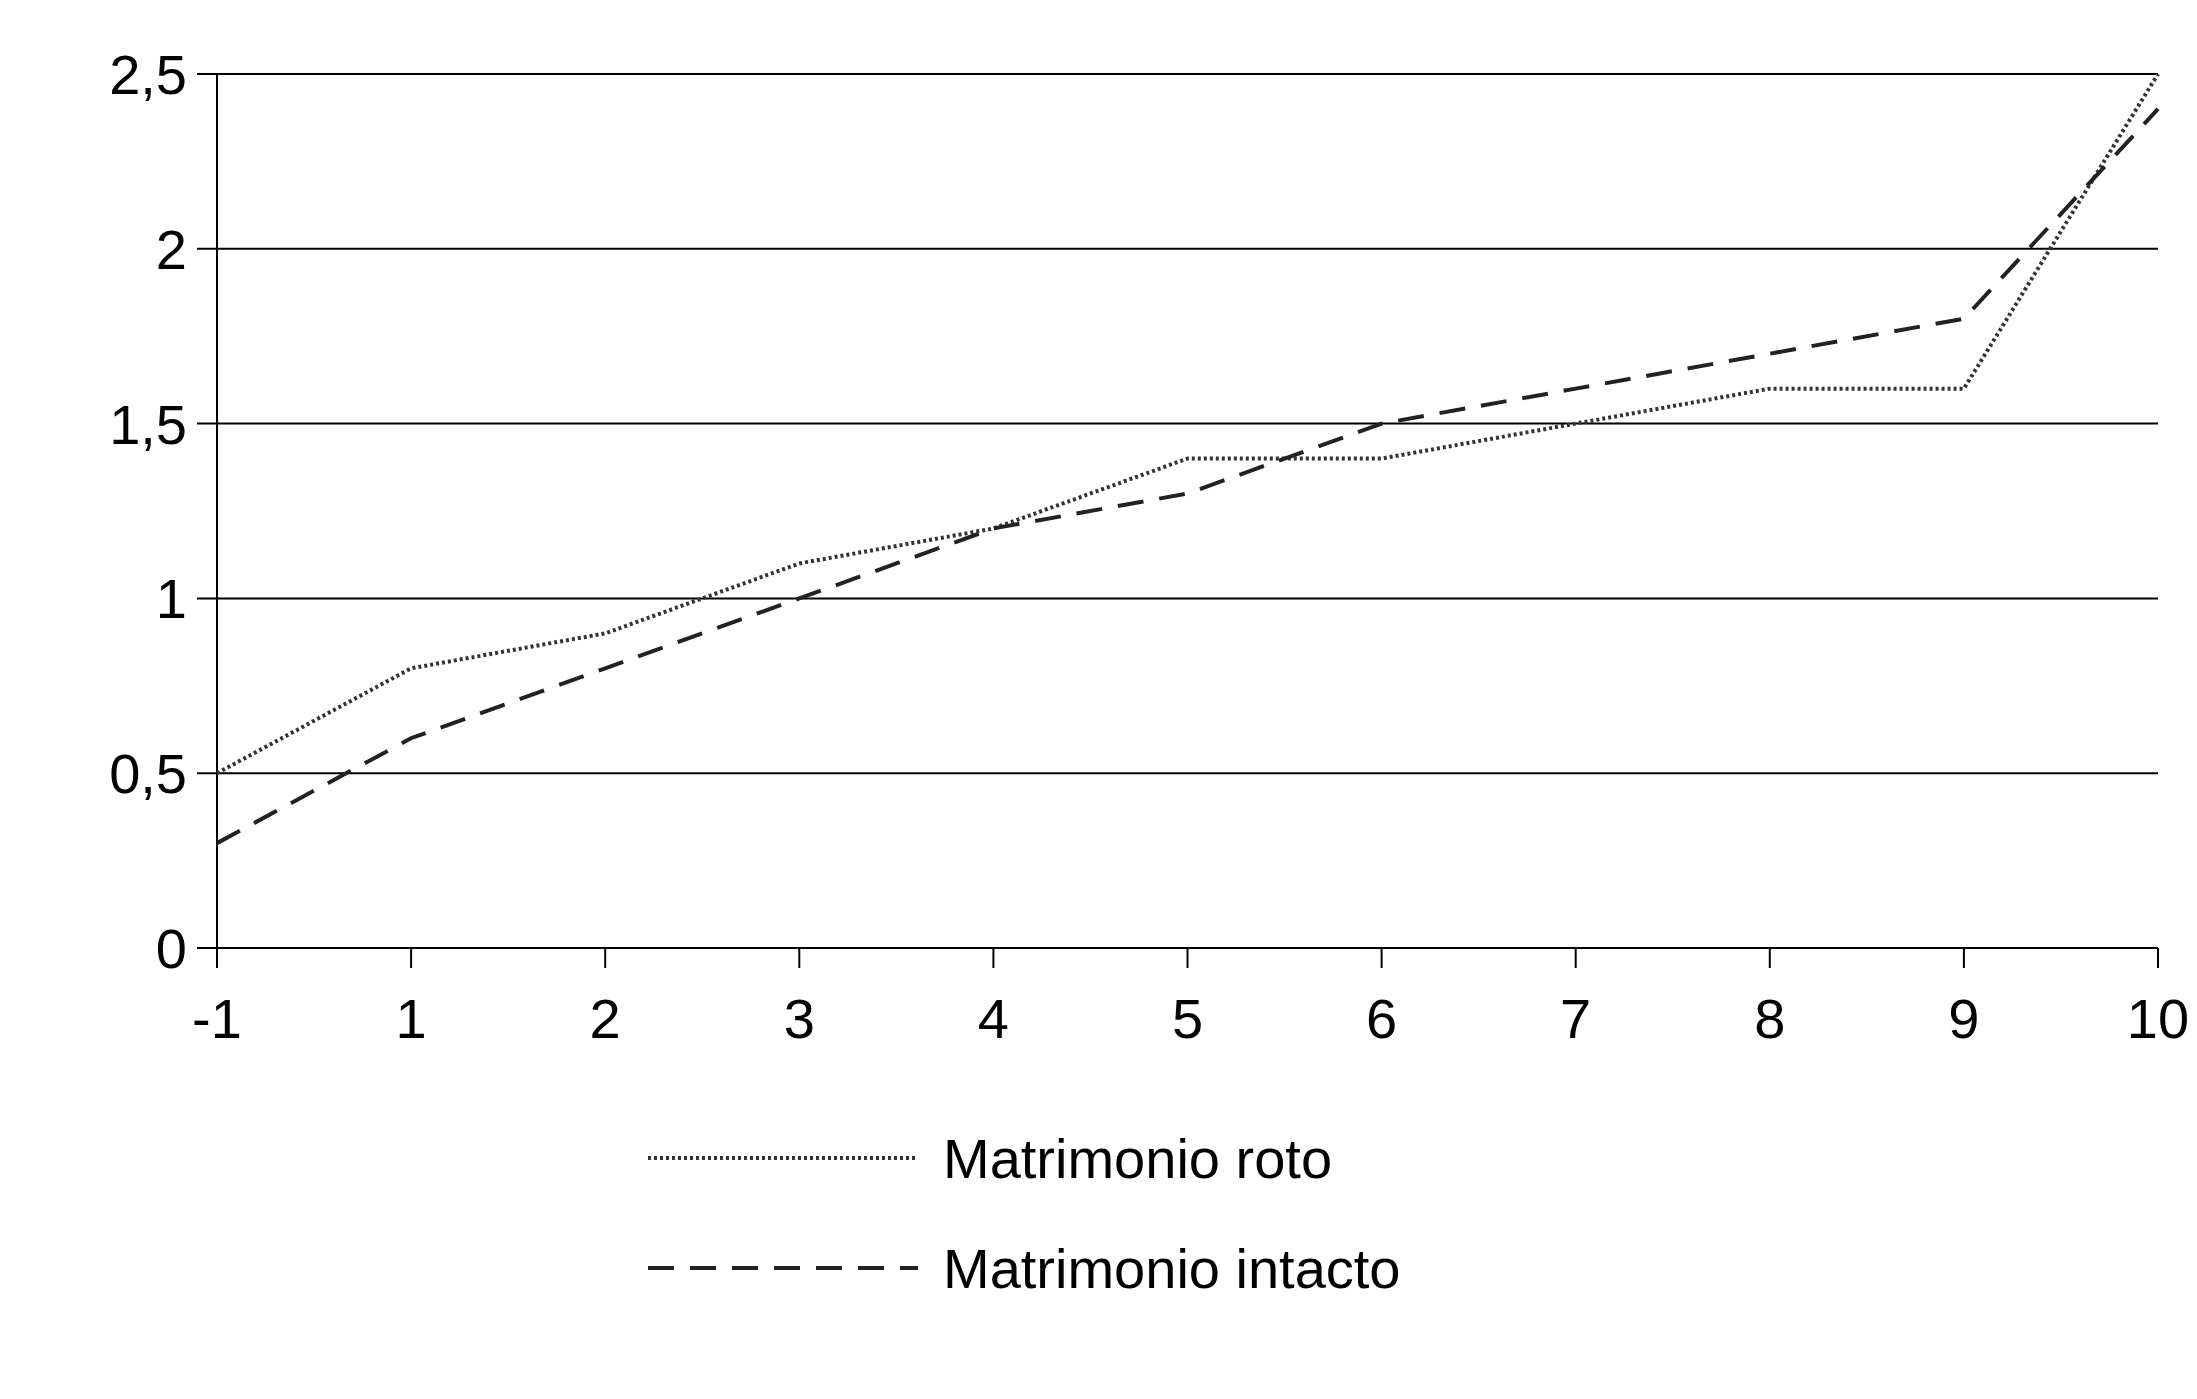 The height and width of the screenshot is (1399, 2197). What do you see at coordinates (411, 1018) in the screenshot?
I see `x-tick-label: 1` at bounding box center [411, 1018].